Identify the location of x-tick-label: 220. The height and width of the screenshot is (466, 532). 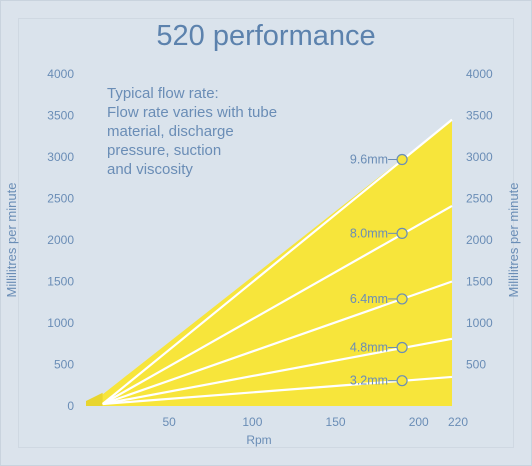
(458, 422).